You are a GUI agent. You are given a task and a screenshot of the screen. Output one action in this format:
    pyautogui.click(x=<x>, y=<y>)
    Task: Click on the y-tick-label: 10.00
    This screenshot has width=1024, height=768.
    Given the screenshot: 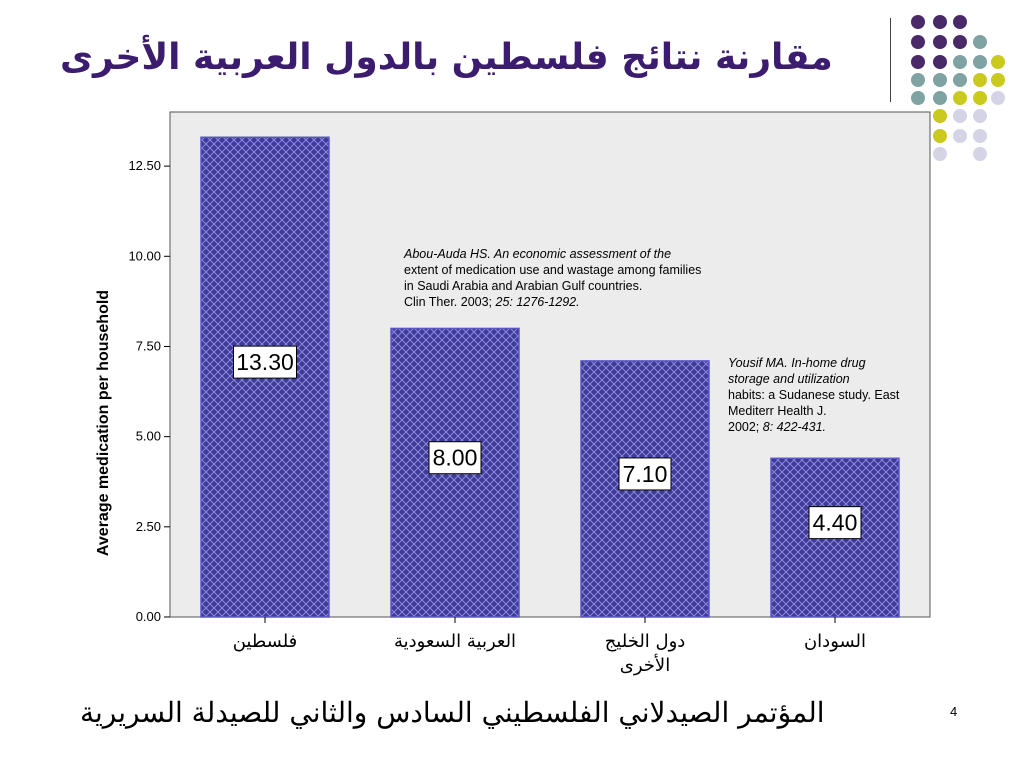 What is the action you would take?
    pyautogui.click(x=144, y=255)
    